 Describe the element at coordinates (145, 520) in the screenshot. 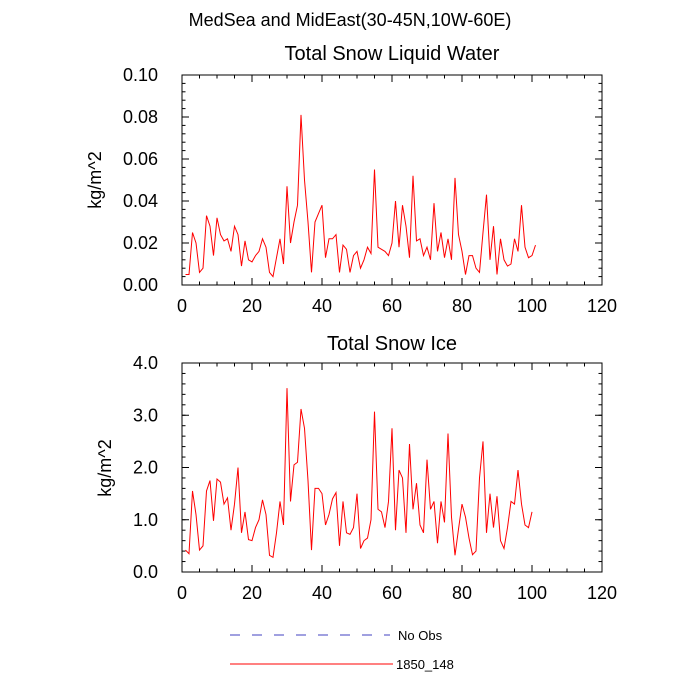

I see `y-tick-label: 1.0` at that location.